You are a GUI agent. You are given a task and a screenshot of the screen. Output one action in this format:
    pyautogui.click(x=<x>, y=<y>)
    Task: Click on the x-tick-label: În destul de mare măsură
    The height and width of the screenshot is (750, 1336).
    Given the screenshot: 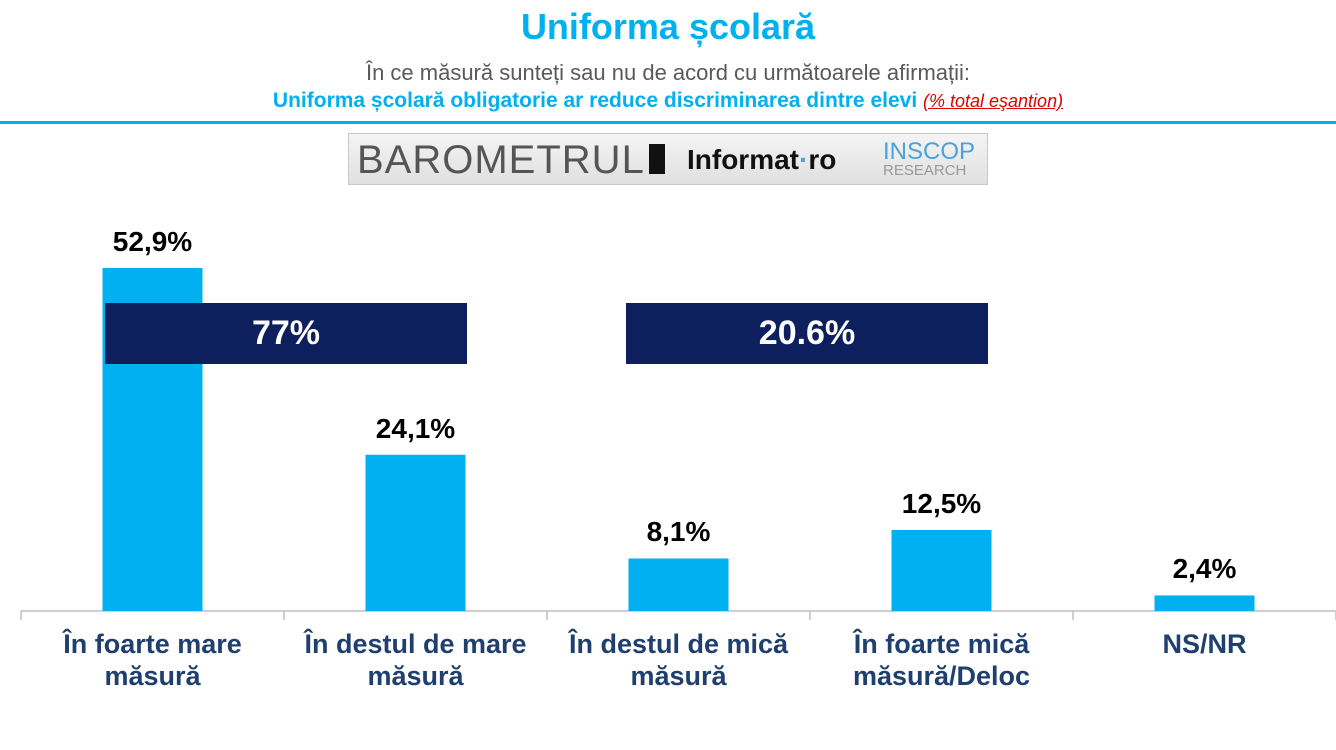 What is the action you would take?
    pyautogui.click(x=415, y=660)
    